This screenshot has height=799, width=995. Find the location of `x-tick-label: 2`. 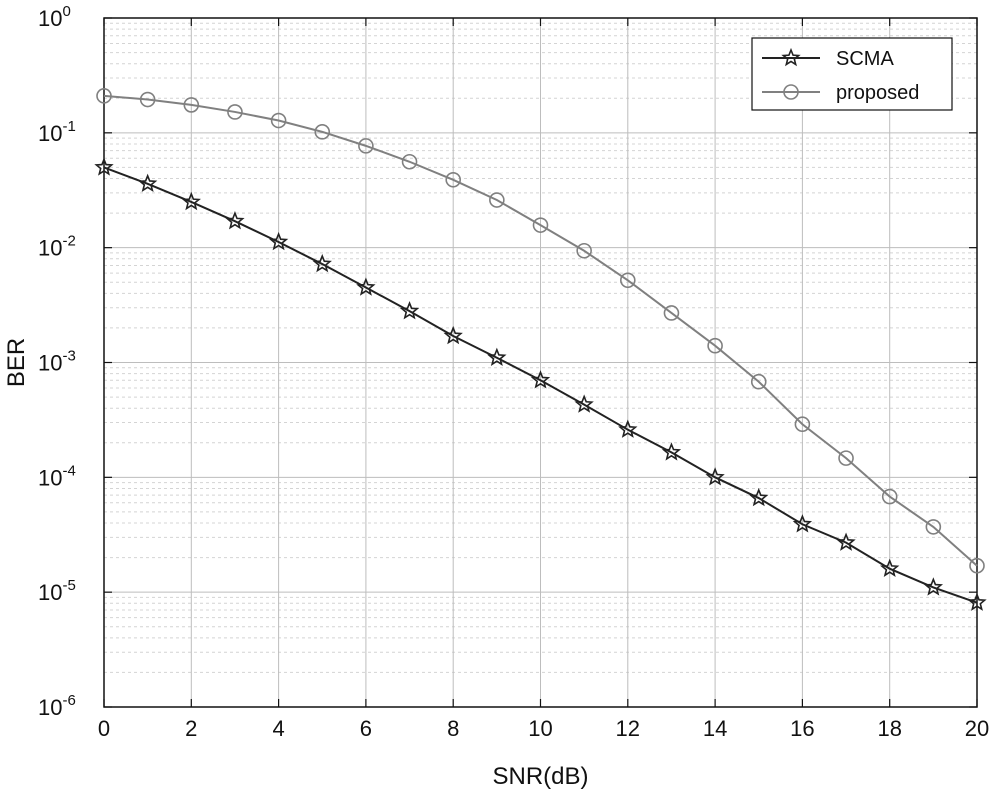

x-tick-label: 2 is located at coordinates (191, 728).